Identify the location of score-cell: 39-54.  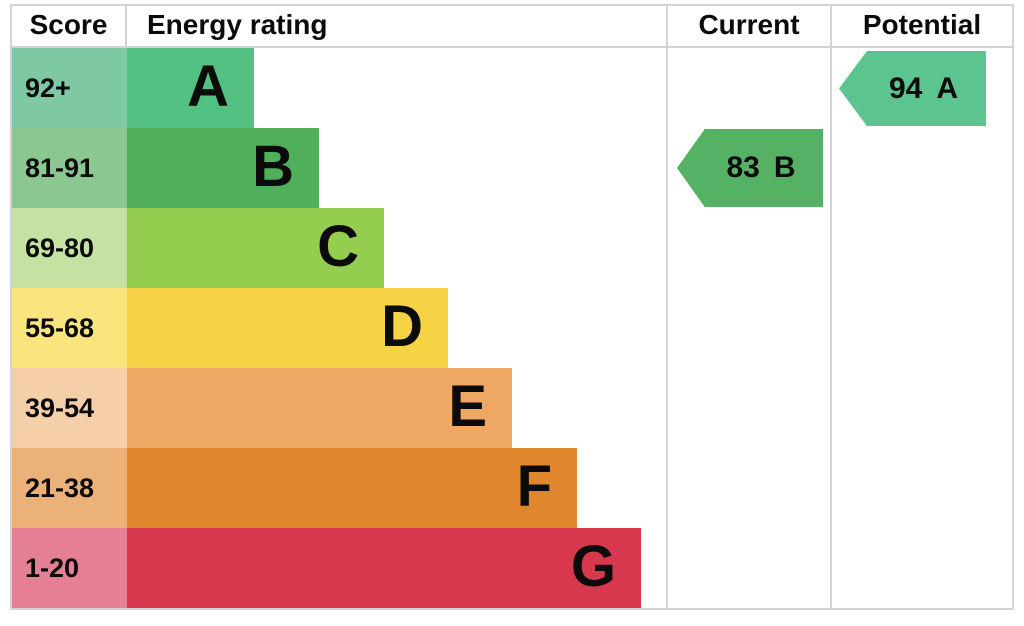
(69, 408).